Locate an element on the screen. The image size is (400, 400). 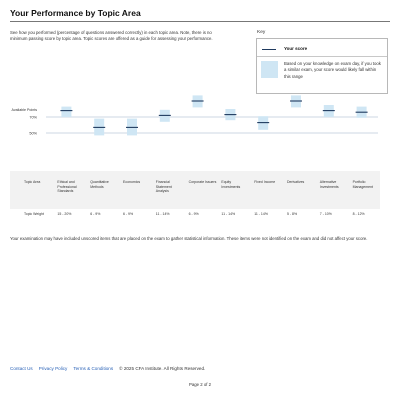
topic-area-label: Topic Area is located at coordinates (32, 182).